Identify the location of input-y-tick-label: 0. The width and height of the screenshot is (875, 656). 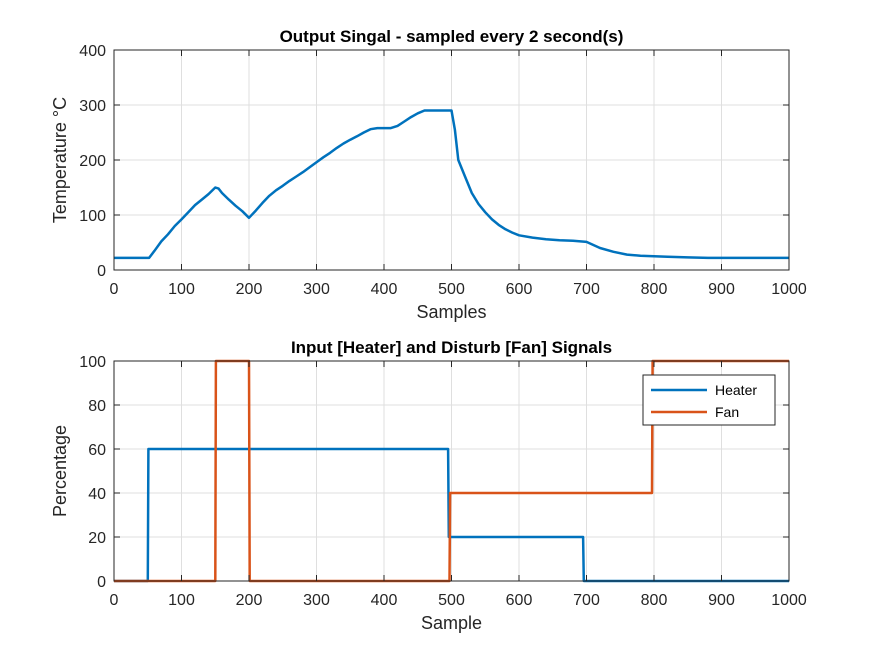
(101, 582).